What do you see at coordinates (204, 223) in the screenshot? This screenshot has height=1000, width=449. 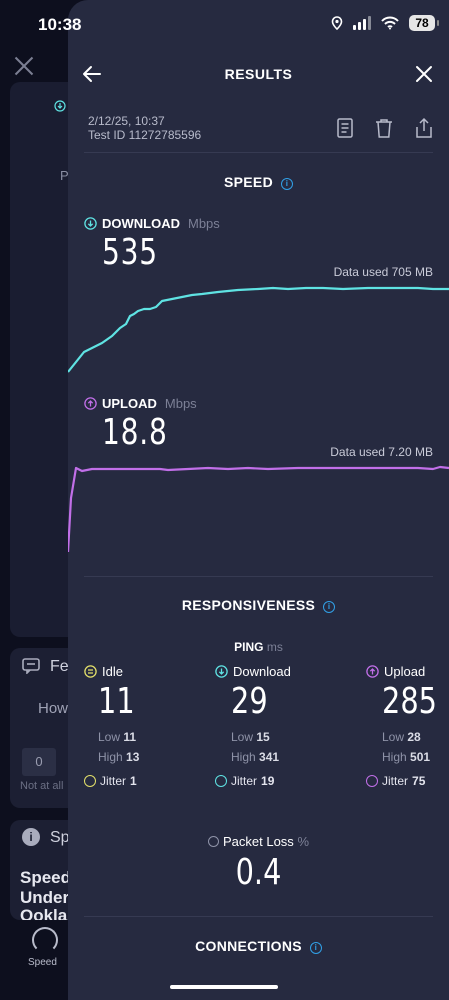 I see `download-unit: Mbps` at bounding box center [204, 223].